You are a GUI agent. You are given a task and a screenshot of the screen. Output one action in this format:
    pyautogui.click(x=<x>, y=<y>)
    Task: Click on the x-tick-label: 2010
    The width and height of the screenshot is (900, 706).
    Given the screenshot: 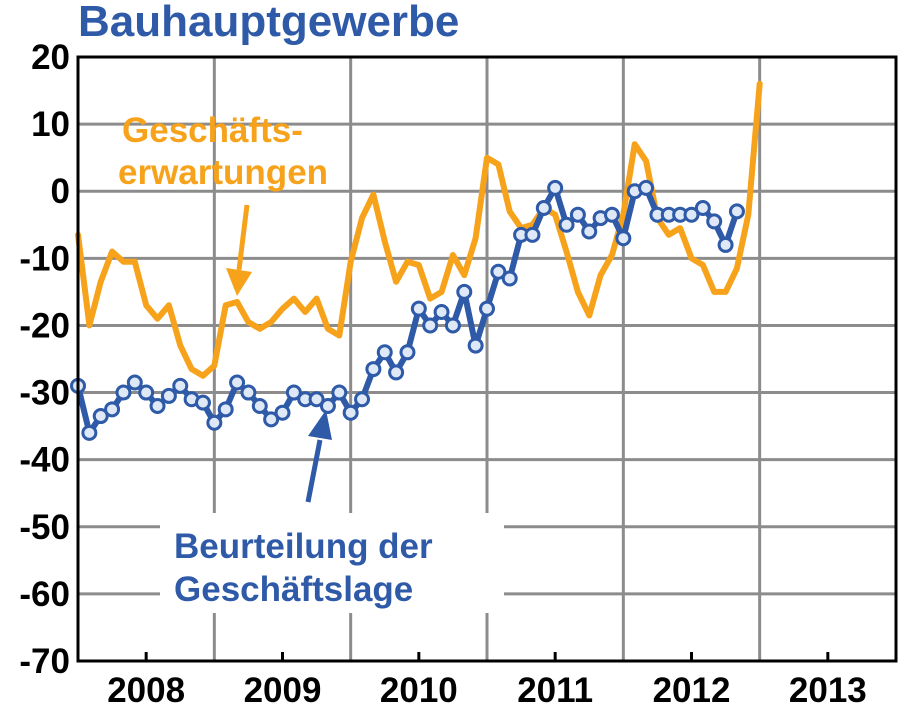 What is the action you would take?
    pyautogui.click(x=419, y=688)
    